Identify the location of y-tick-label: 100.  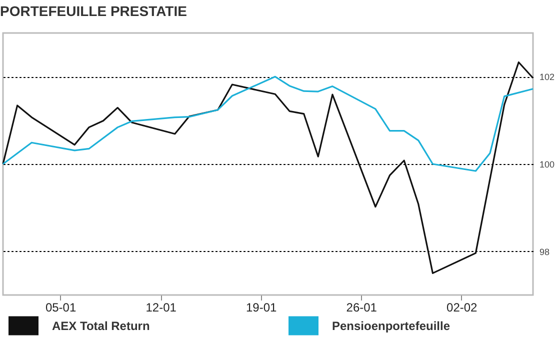
(547, 165).